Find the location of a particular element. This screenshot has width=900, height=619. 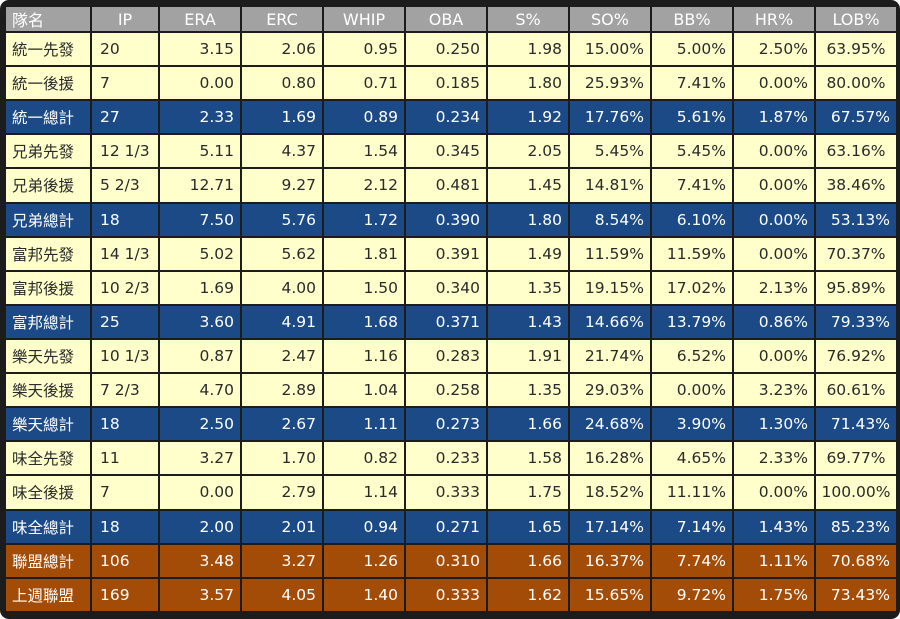

cell-whip: 0.95 is located at coordinates (364, 49).